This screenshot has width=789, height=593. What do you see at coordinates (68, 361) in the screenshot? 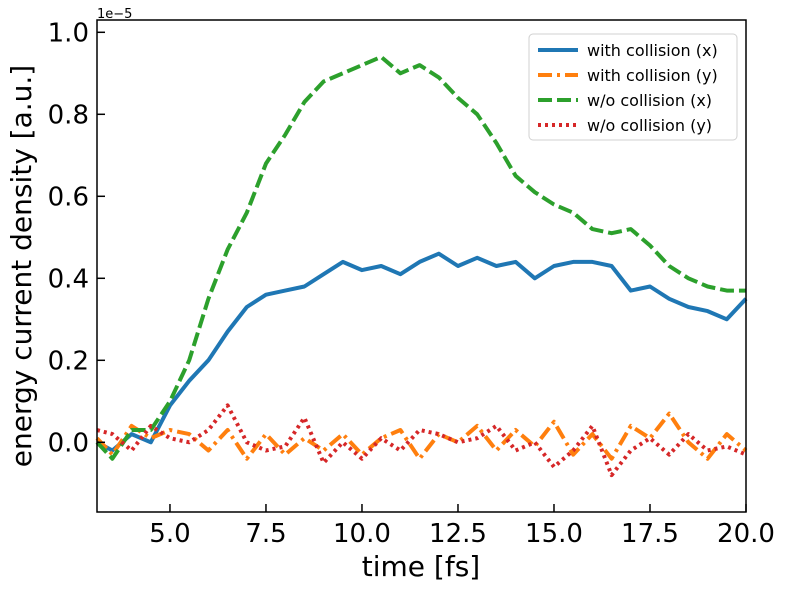
I see `y-tick-label: 0.2` at bounding box center [68, 361].